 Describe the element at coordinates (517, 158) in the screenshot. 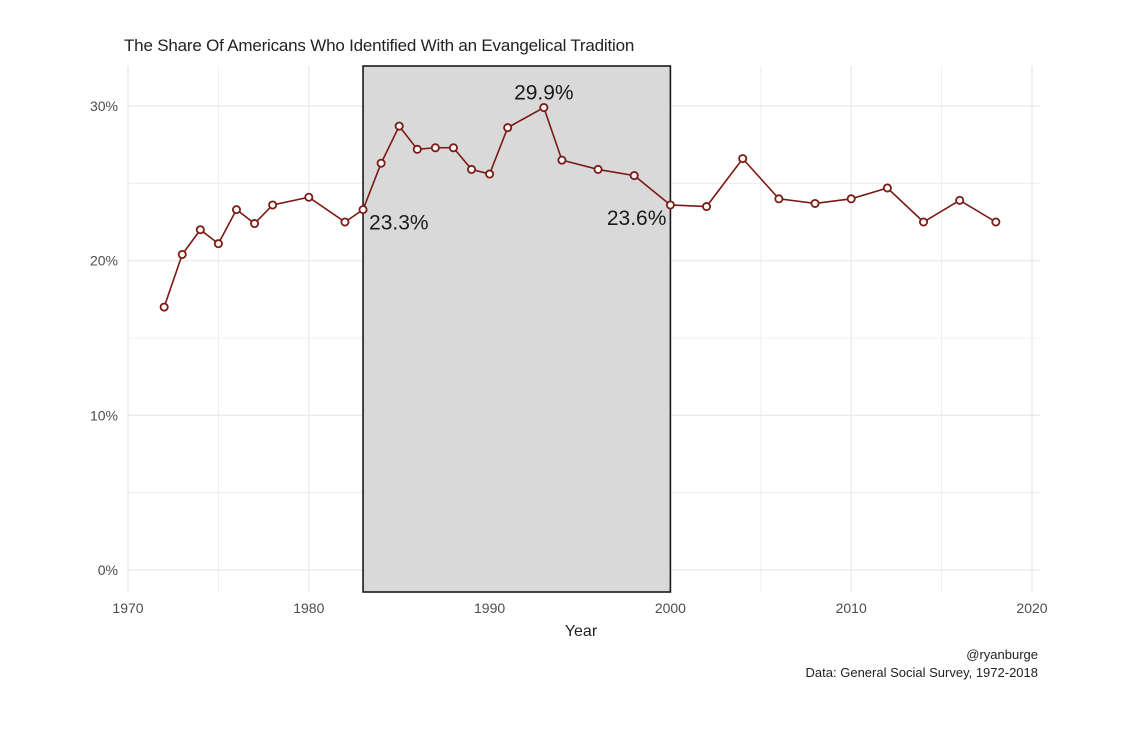

I see `annotations: 23.3% 29.9% 23.6%` at that location.